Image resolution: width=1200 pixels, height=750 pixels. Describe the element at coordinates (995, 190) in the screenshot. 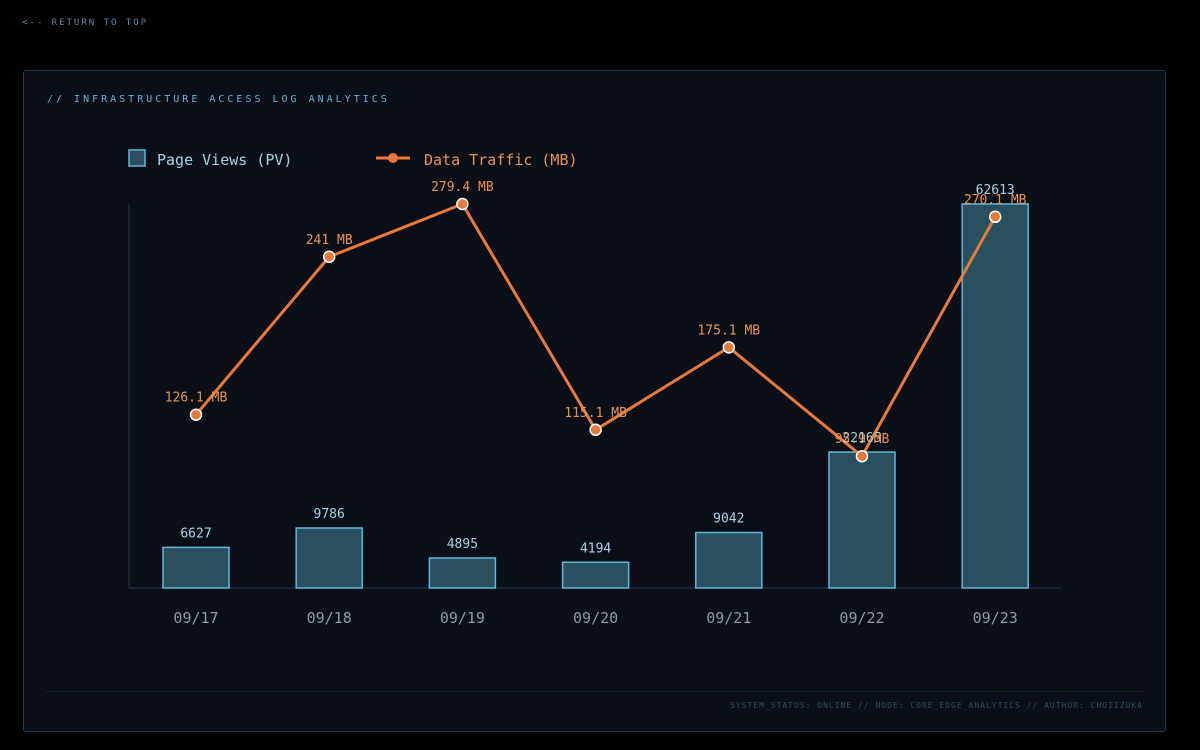

I see `bar-value-label: 62613` at that location.